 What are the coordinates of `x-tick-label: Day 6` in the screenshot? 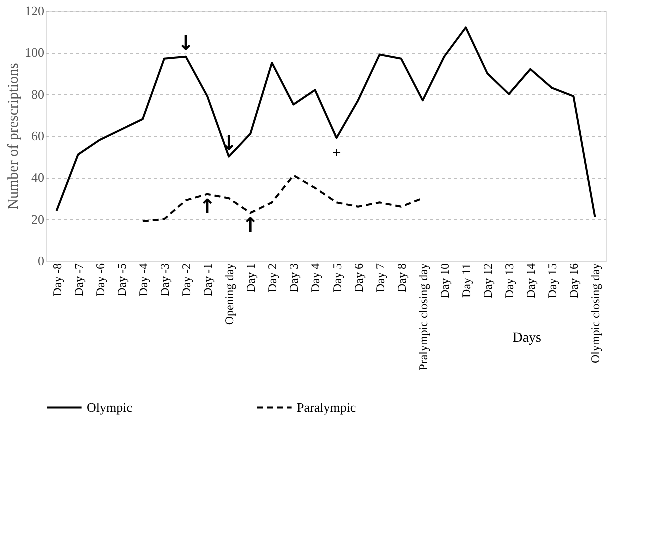 It's located at (359, 278).